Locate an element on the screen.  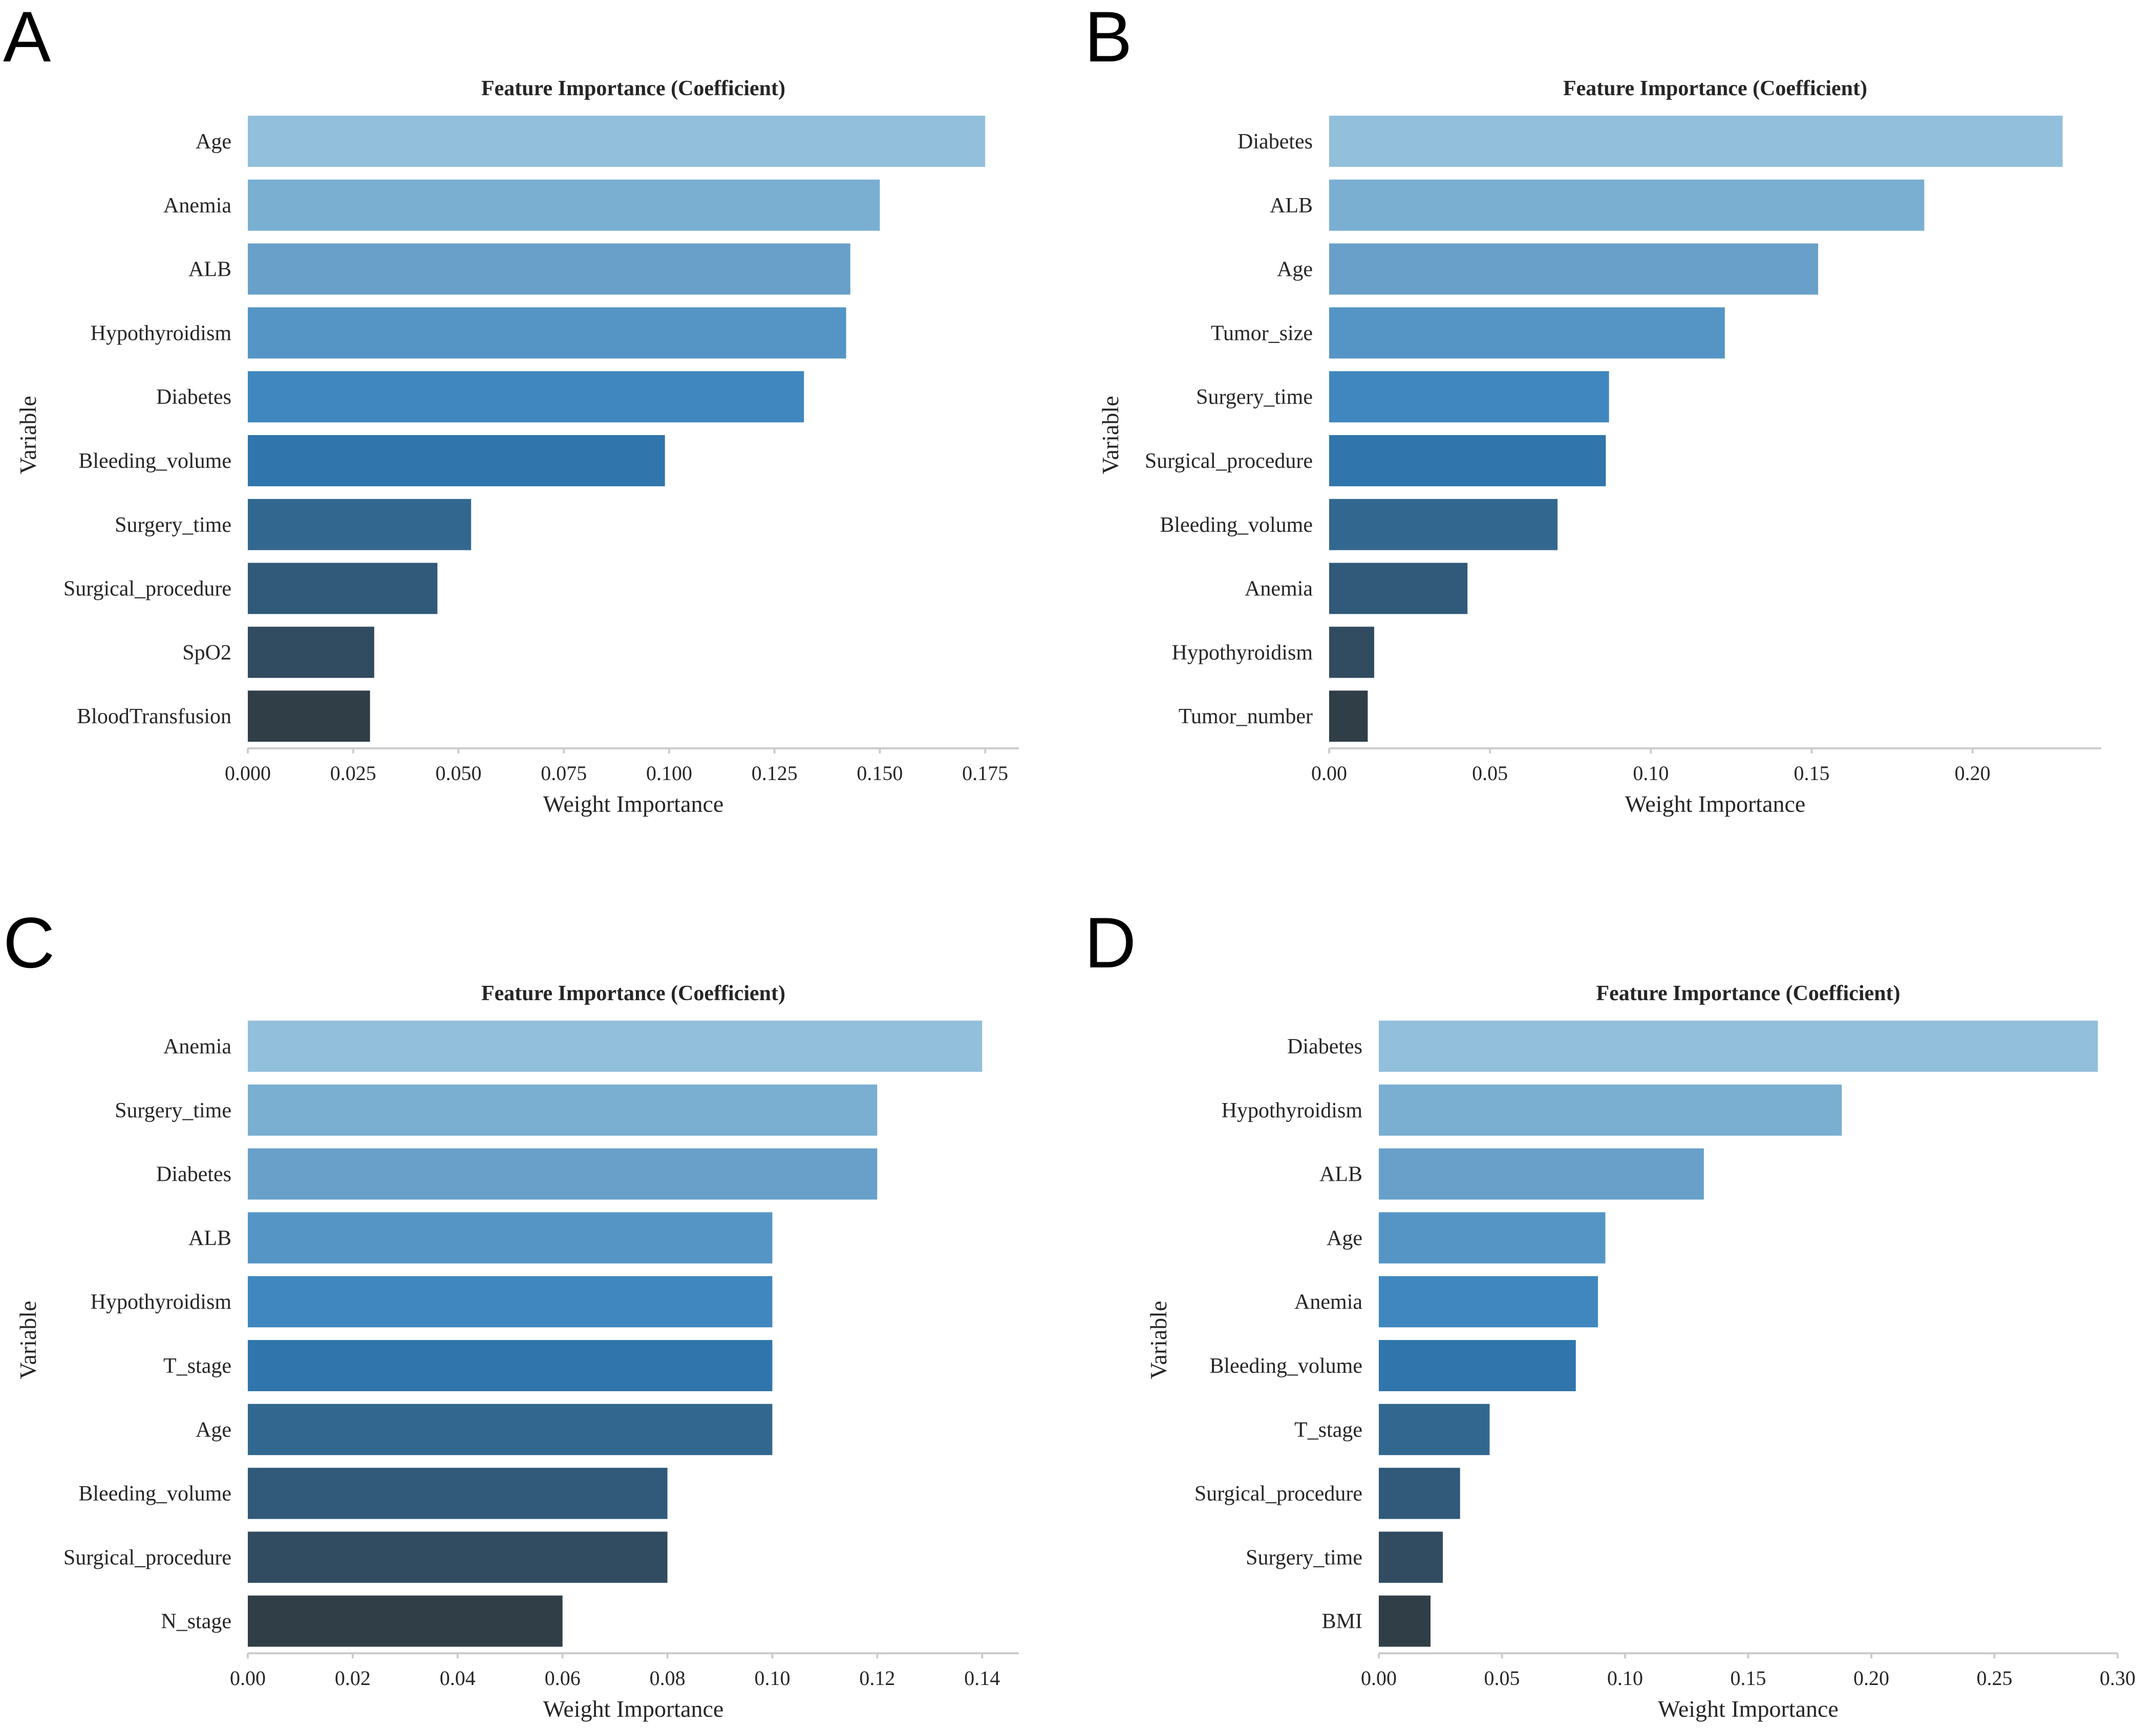
bar-bmi is located at coordinates (1405, 1621).